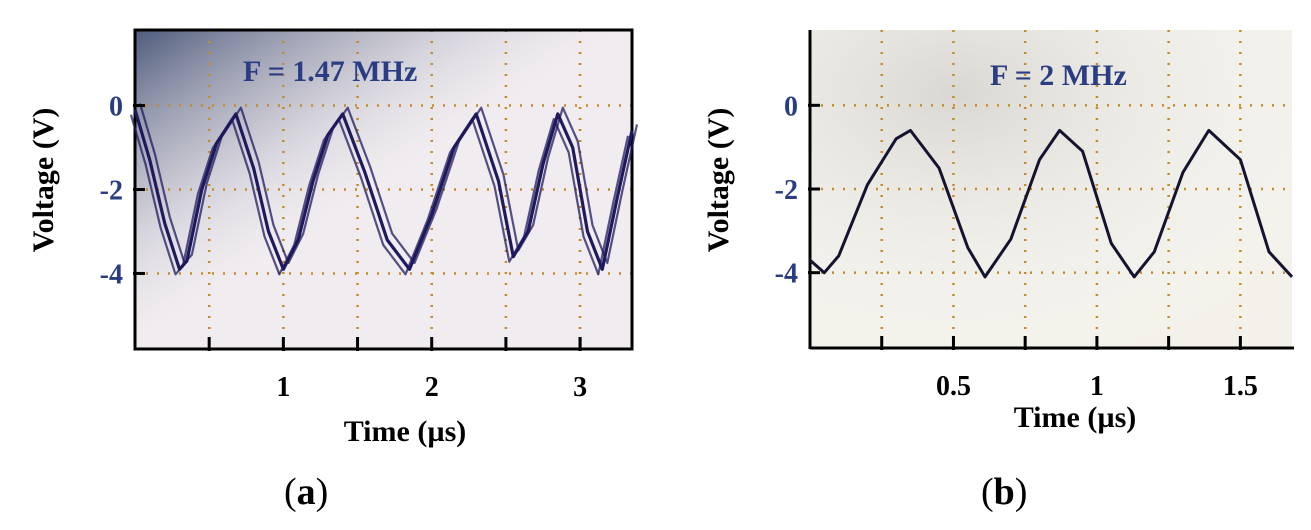 The image size is (1311, 530). I want to click on x-tick-label: 2, so click(432, 387).